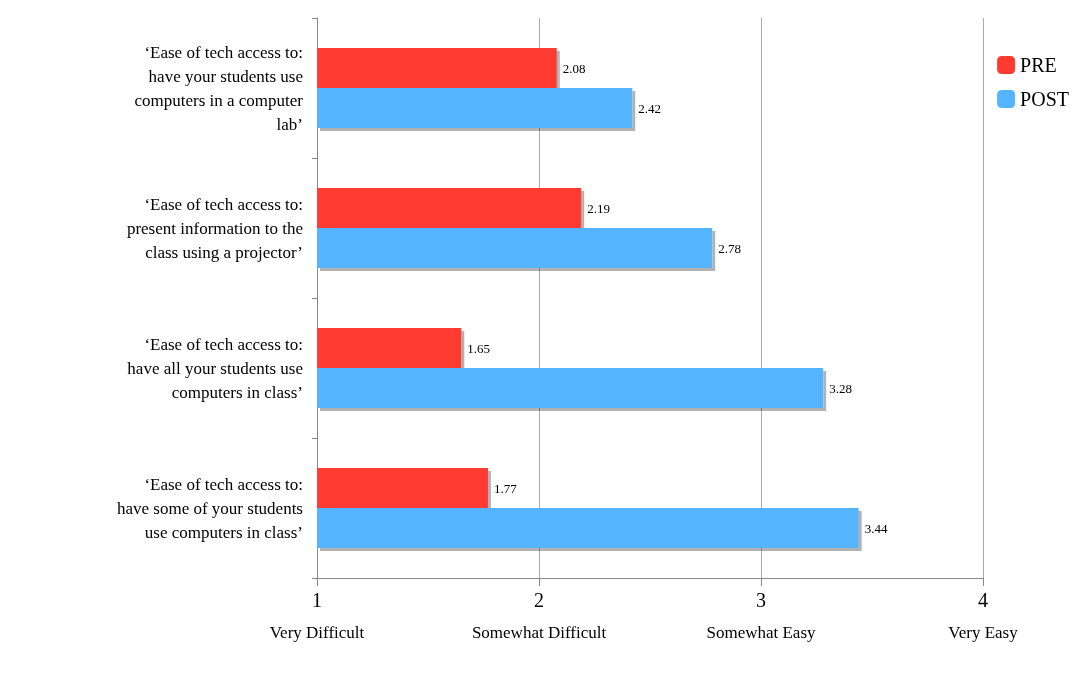 The image size is (1084, 674). What do you see at coordinates (876, 528) in the screenshot?
I see `data-label: 3.44` at bounding box center [876, 528].